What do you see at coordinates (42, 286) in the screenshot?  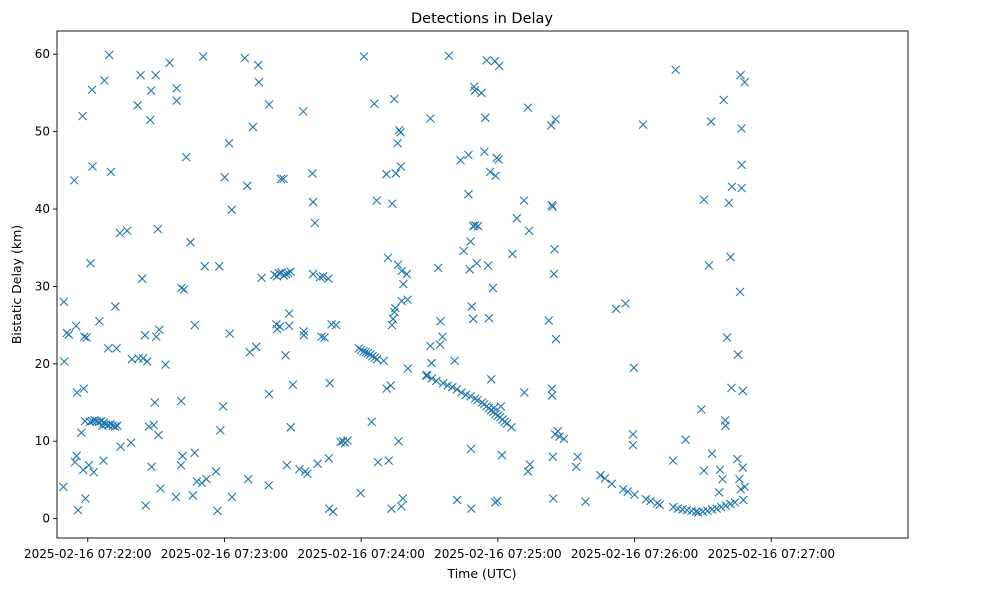 I see `y-tick-label: 30` at bounding box center [42, 286].